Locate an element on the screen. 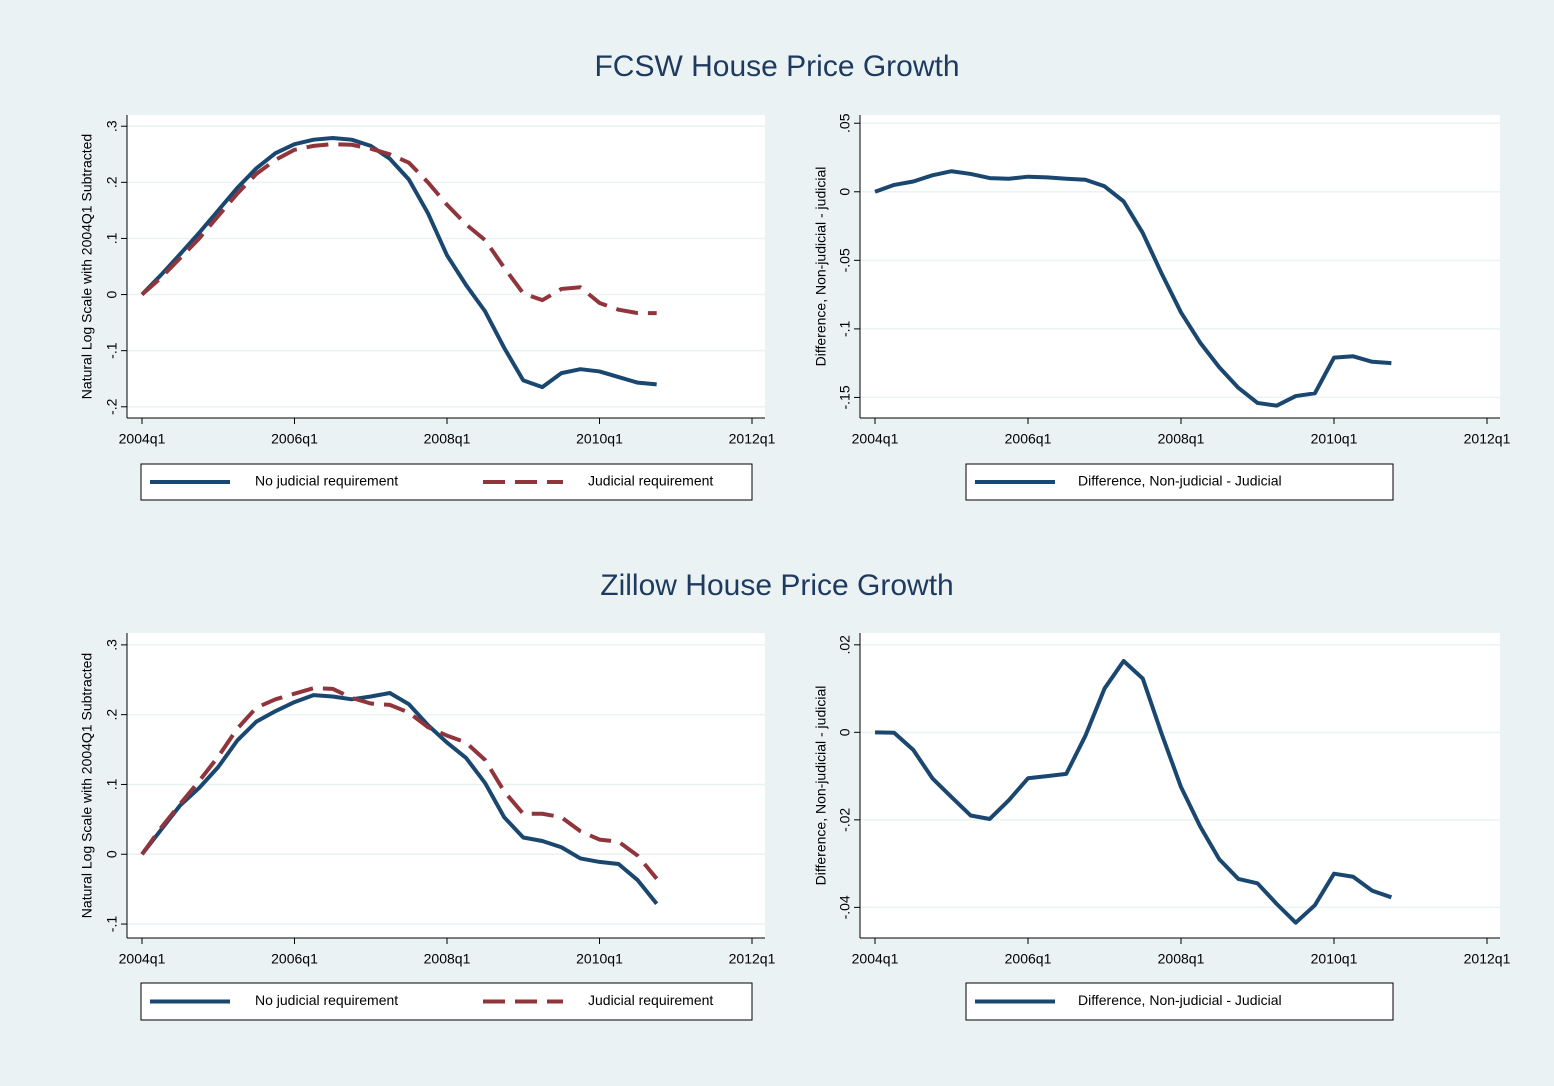 The width and height of the screenshot is (1554, 1086). y-tick-label: -.2 is located at coordinates (112, 406).